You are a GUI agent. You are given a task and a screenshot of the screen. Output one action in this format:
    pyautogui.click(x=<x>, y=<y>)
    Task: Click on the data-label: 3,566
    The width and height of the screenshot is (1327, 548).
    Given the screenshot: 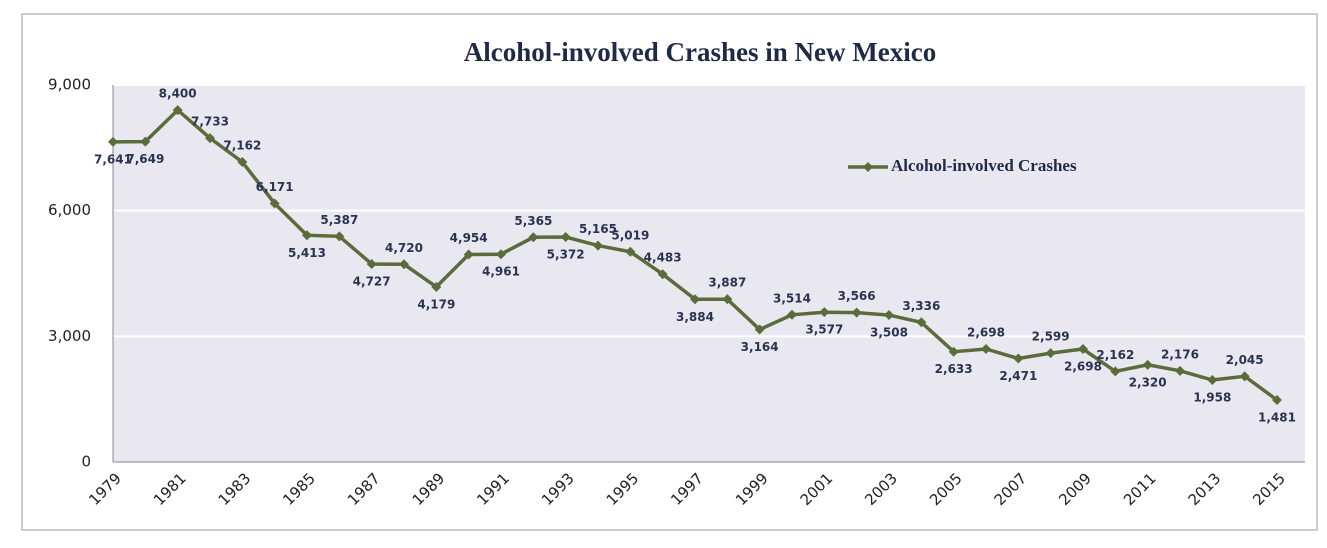 What is the action you would take?
    pyautogui.click(x=857, y=296)
    